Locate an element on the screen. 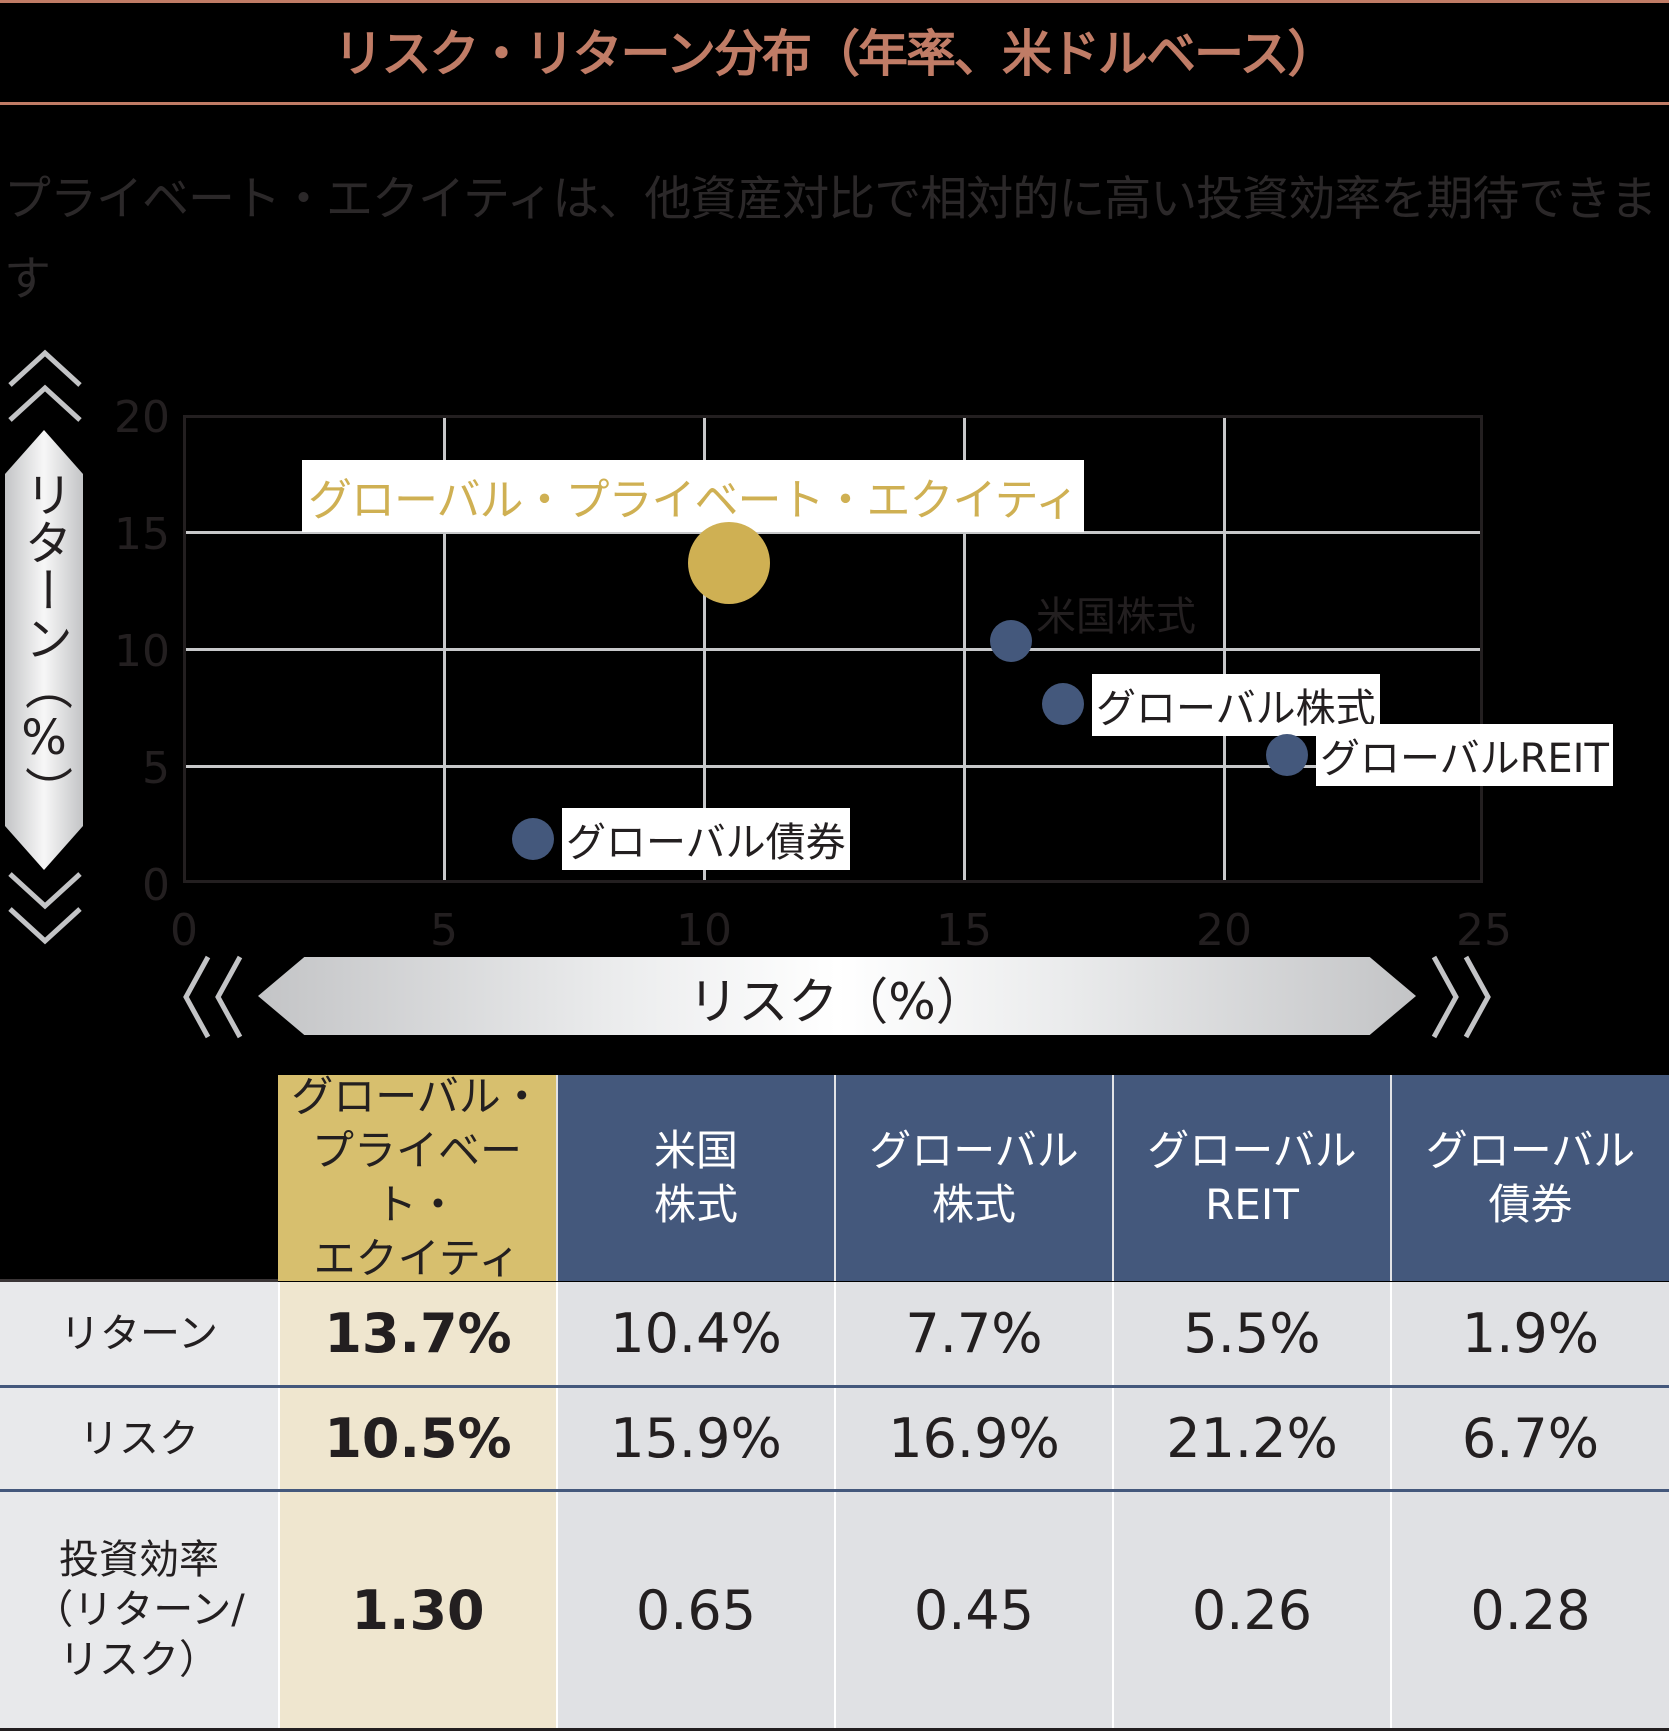  table-cell: 10.5% is located at coordinates (417, 1438).